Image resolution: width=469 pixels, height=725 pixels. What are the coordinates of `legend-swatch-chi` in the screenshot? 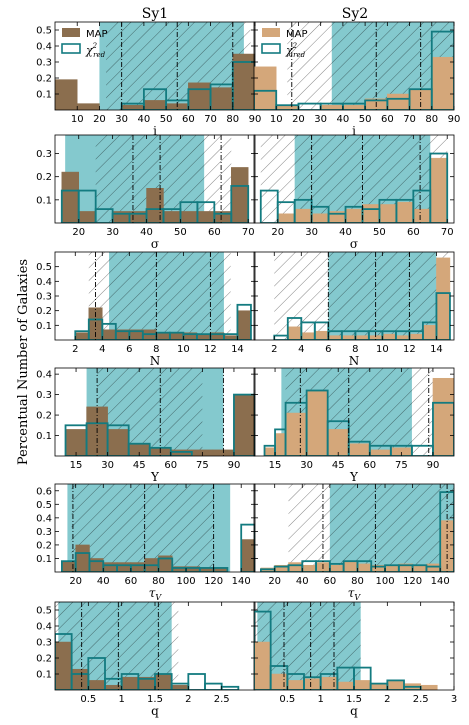 It's located at (271, 48).